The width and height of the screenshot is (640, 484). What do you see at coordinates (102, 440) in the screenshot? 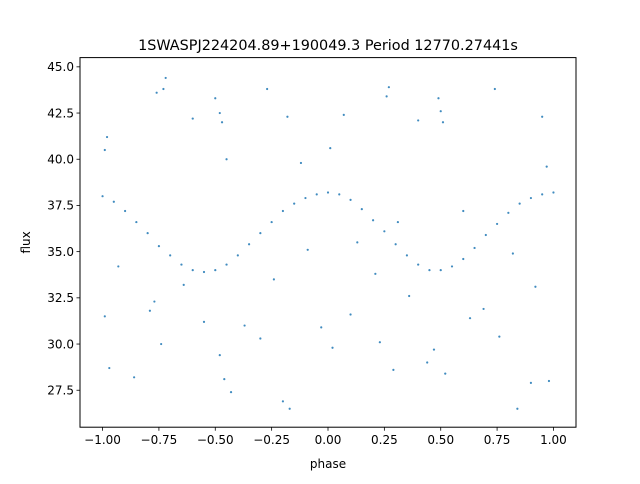
I see `x-tick-label: −1.00` at bounding box center [102, 440].